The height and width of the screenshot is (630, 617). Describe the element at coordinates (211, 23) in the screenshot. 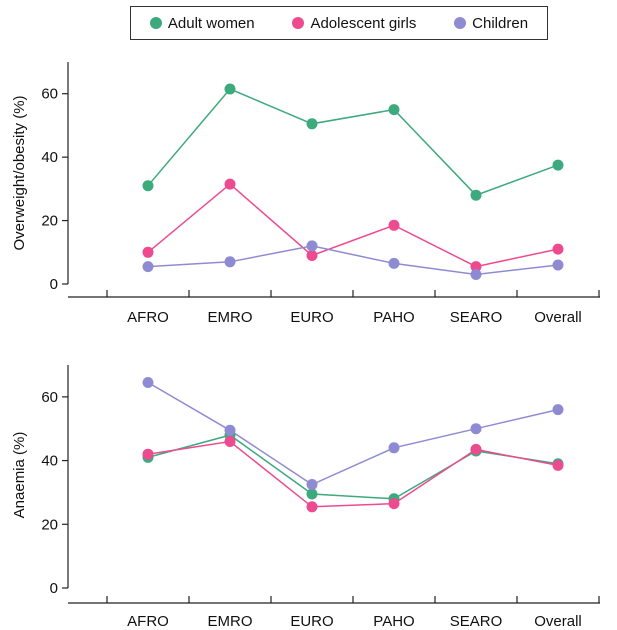

I see `legend-label-adult-women: Adult women` at that location.